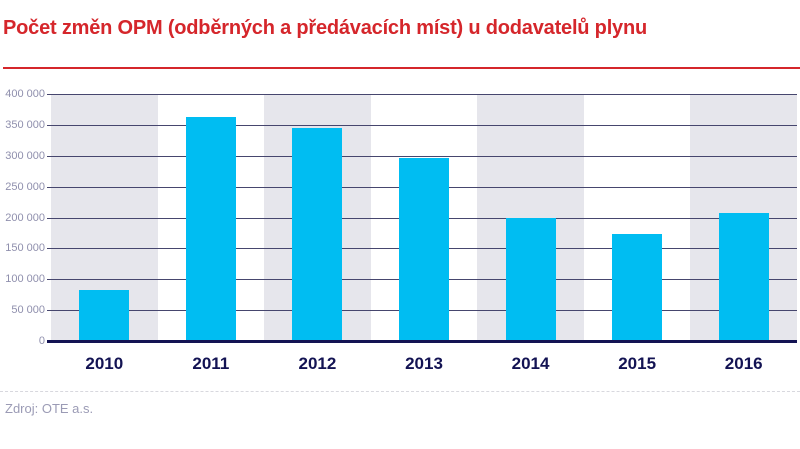 The width and height of the screenshot is (800, 449). Describe the element at coordinates (424, 249) in the screenshot. I see `bar-2013` at that location.